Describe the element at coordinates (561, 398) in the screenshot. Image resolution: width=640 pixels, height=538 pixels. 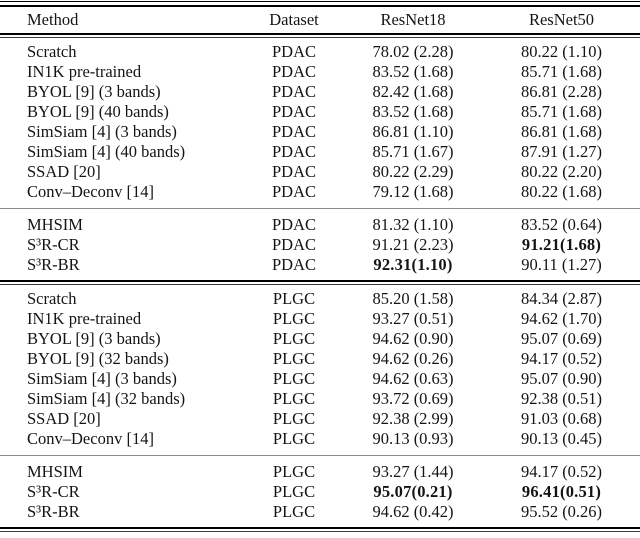
I see `resnet50-cell: 92.38 (0.51)` at that location.